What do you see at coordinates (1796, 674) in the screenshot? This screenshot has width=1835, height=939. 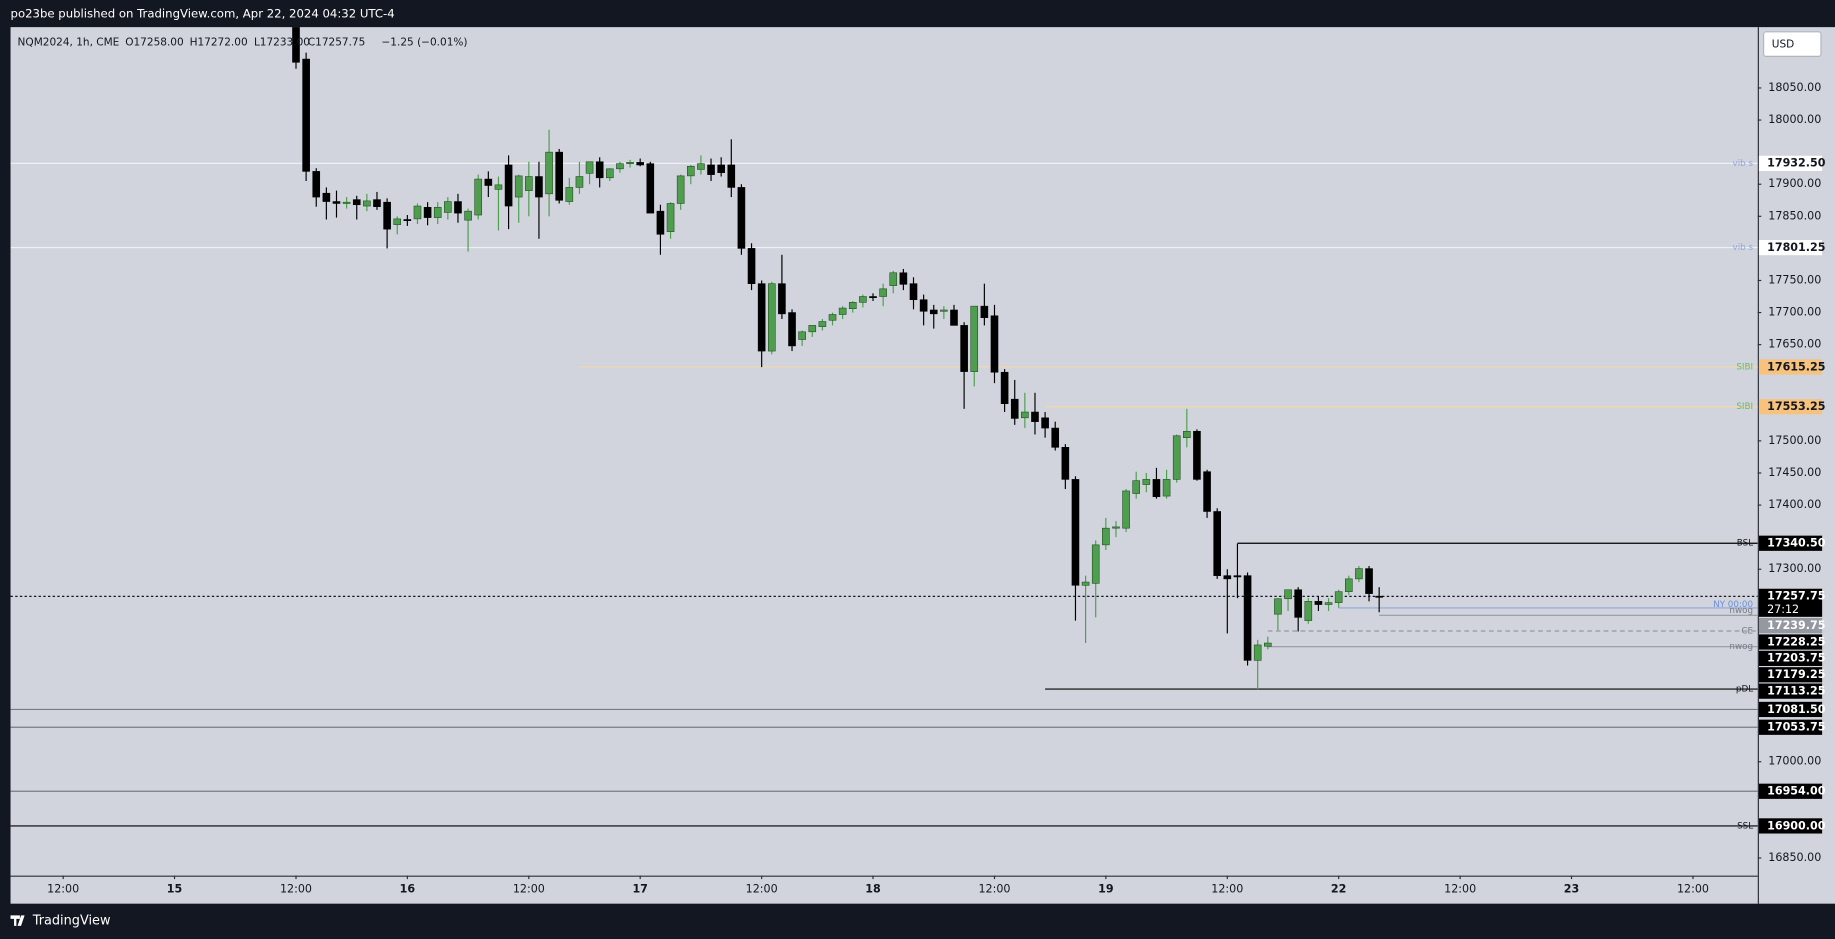 I see `price-label: 17179.25` at bounding box center [1796, 674].